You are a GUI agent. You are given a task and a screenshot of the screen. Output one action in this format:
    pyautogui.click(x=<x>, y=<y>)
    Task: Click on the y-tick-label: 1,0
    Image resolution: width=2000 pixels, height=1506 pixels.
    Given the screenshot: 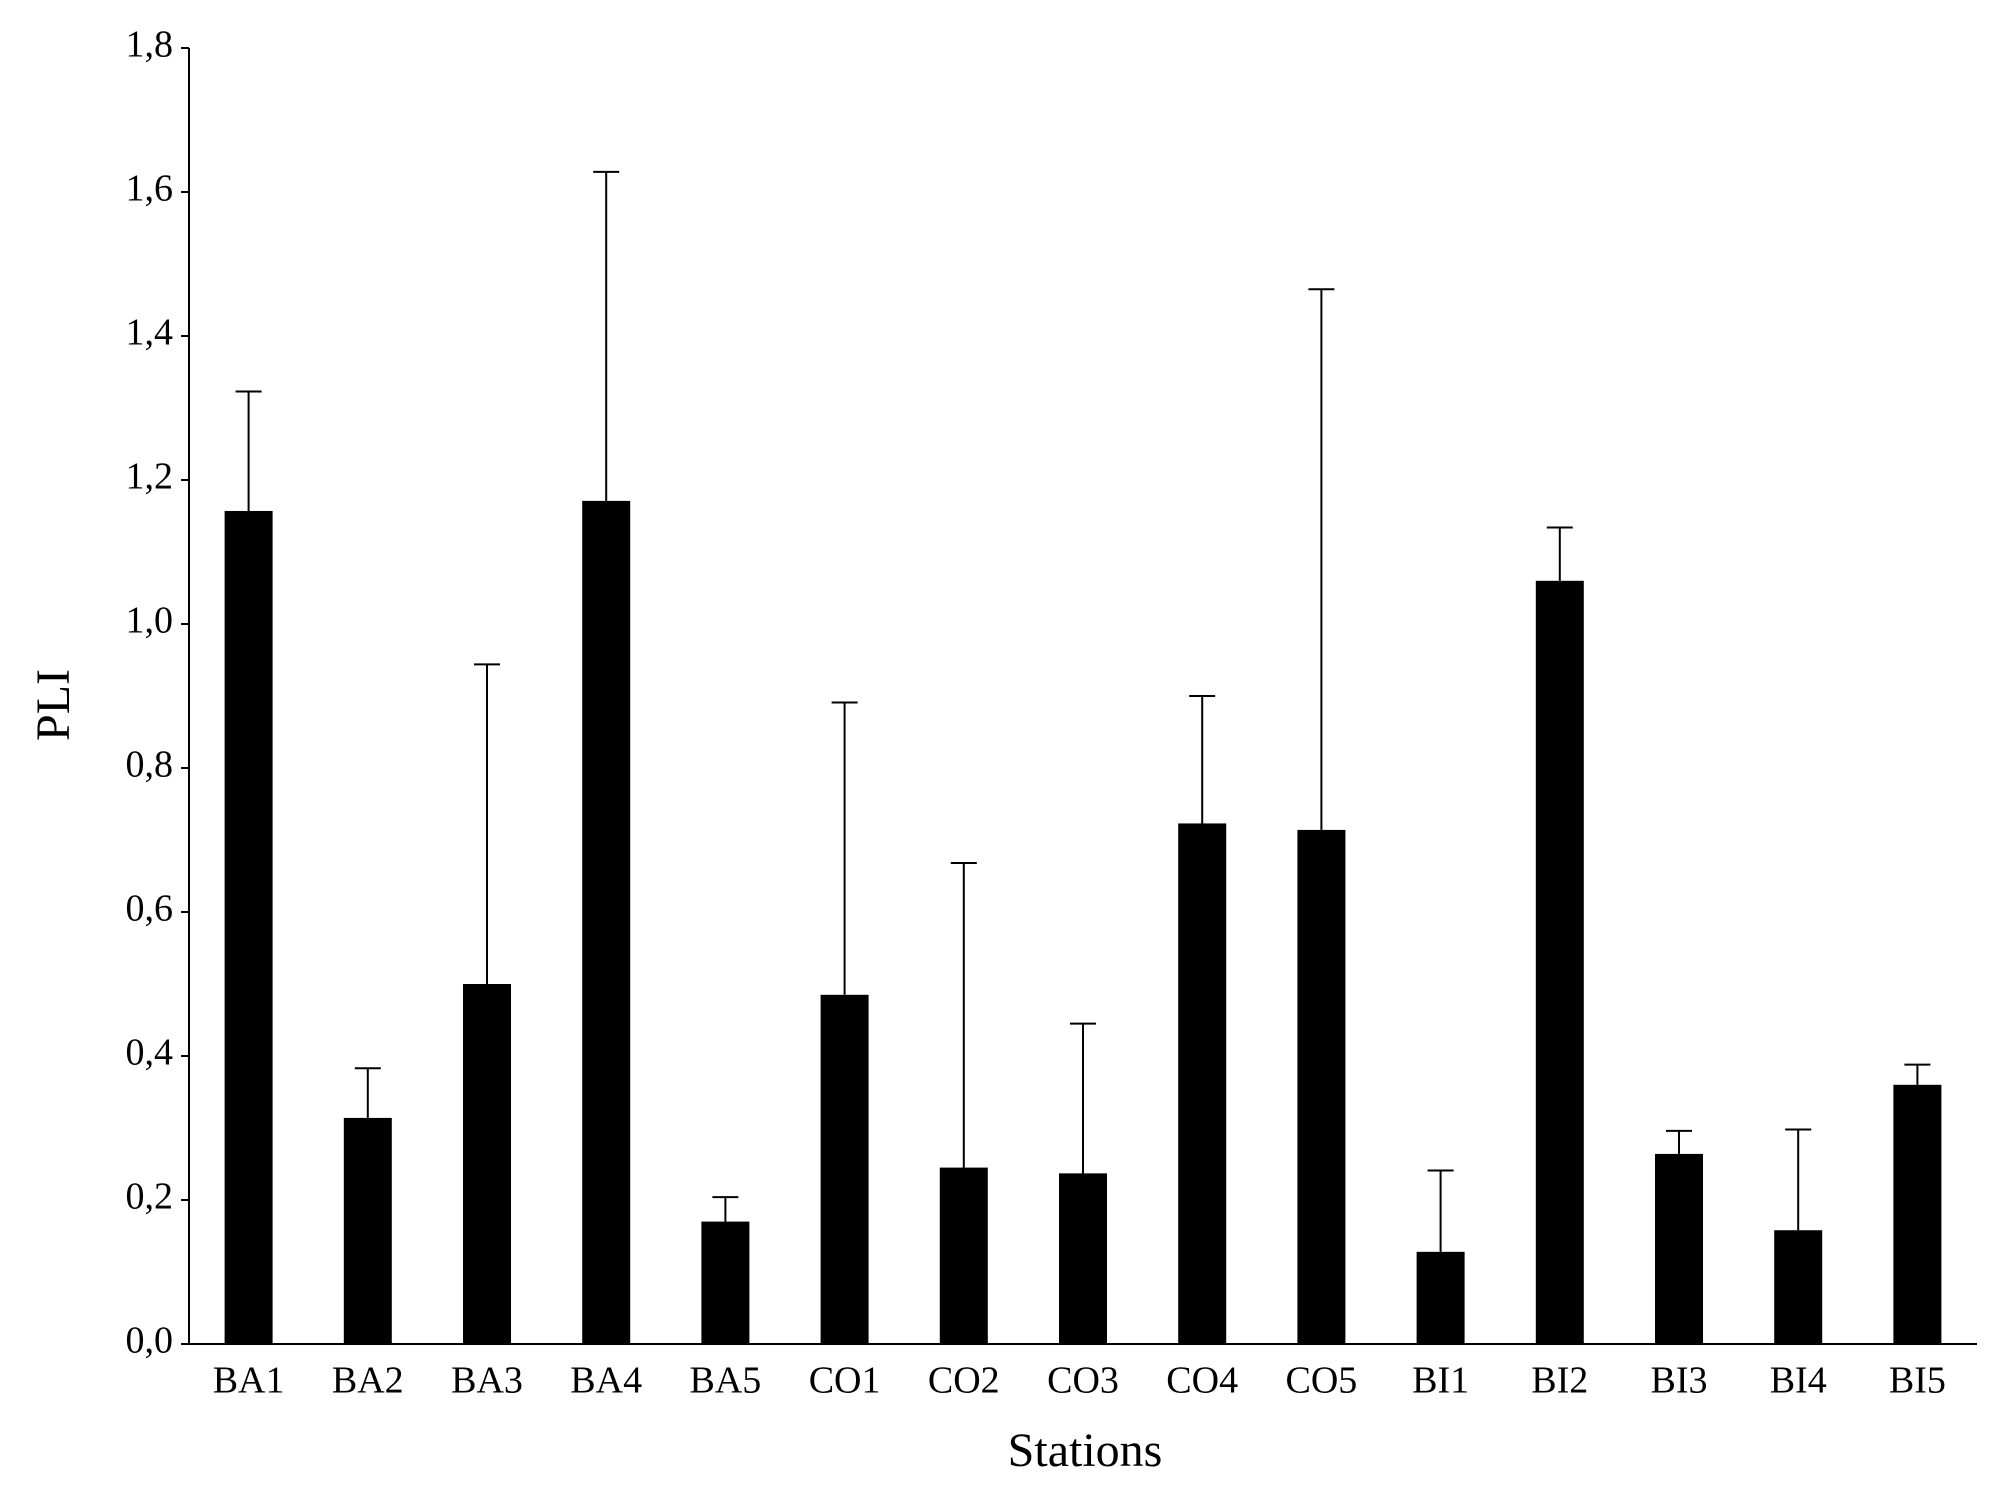 What is the action you would take?
    pyautogui.click(x=150, y=621)
    